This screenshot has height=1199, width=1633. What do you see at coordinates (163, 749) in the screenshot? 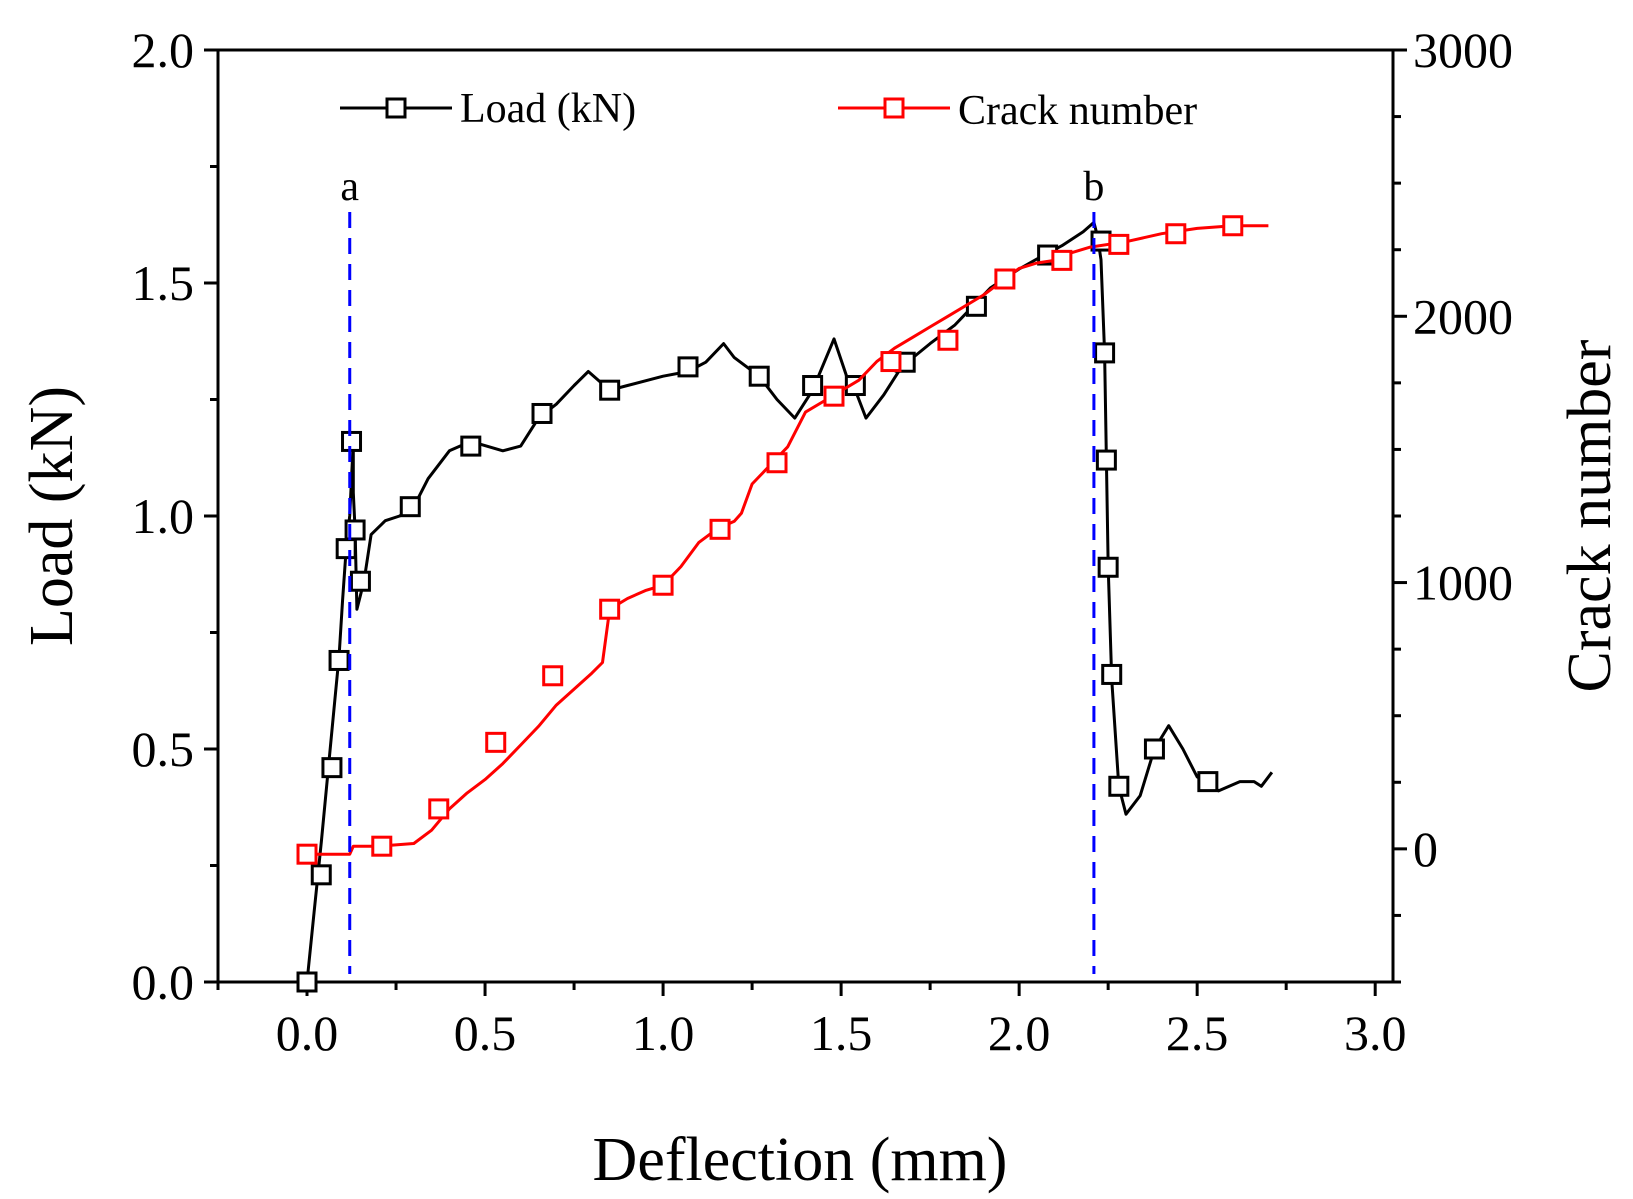
I see `y-tick-label: 0.5` at bounding box center [163, 749].